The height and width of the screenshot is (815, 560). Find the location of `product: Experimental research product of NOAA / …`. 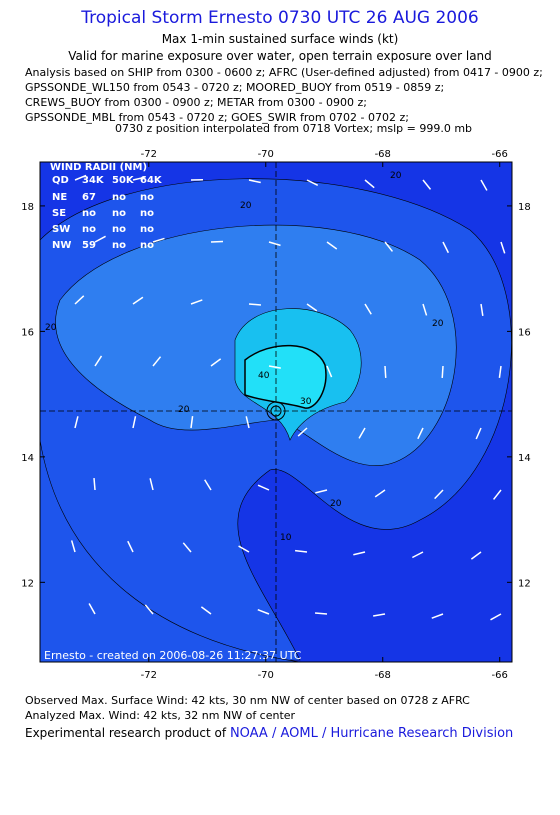

product: Experimental research product of NOAA / … is located at coordinates (269, 733).